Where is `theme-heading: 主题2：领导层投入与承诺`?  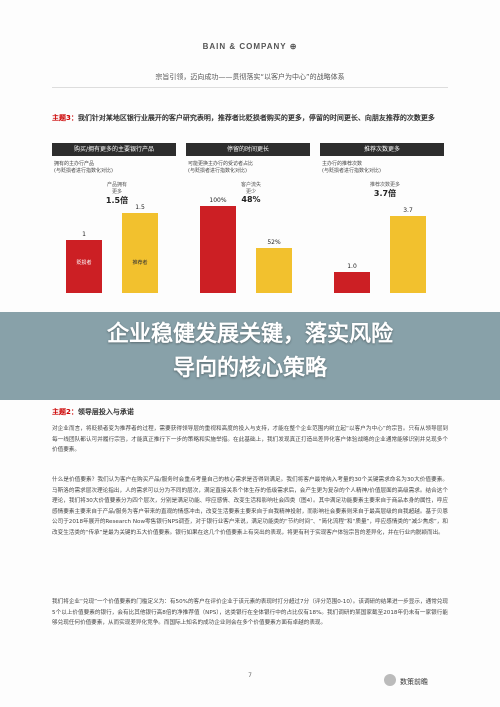
theme-heading: 主题2：领导层投入与承诺 is located at coordinates (252, 412).